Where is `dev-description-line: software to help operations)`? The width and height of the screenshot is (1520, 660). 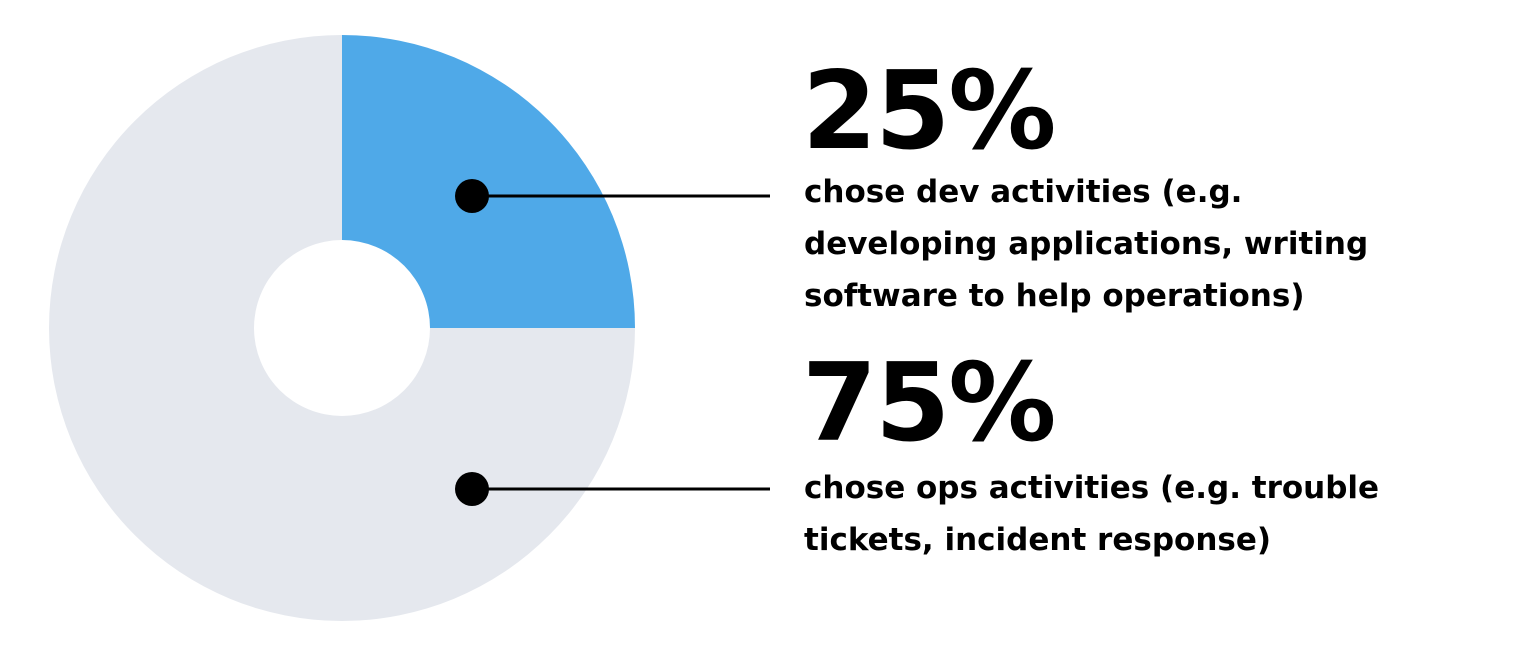
dev-description-line: software to help operations) is located at coordinates (1054, 296).